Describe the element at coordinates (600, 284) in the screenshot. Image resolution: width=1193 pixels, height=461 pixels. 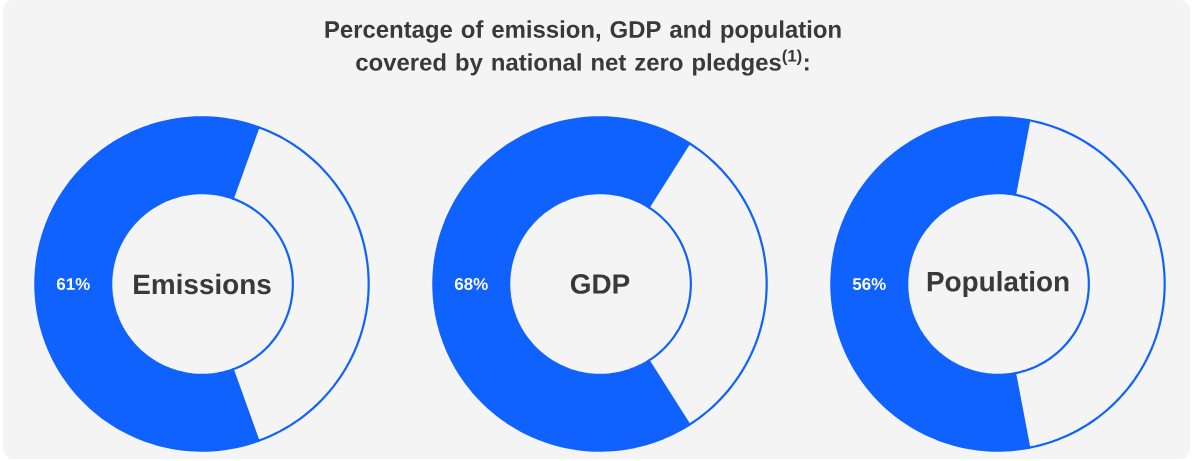
I see `text: GDP` at that location.